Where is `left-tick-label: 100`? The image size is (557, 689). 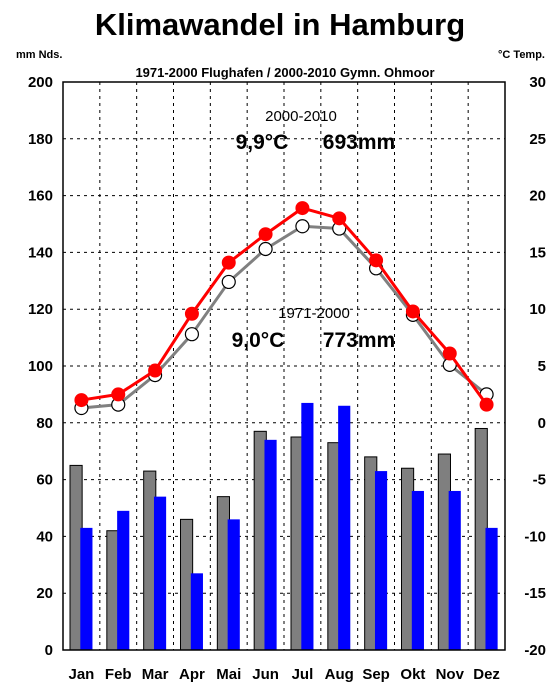 left-tick-label: 100 is located at coordinates (40, 366).